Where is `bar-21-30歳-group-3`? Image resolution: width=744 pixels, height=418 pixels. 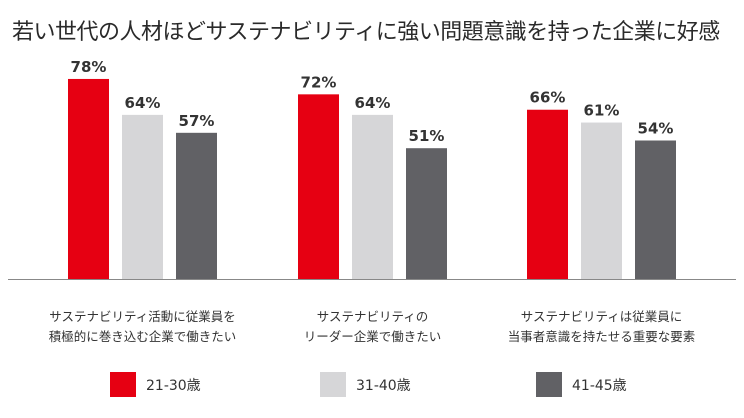
bar-21-30歳-group-3 is located at coordinates (547, 194).